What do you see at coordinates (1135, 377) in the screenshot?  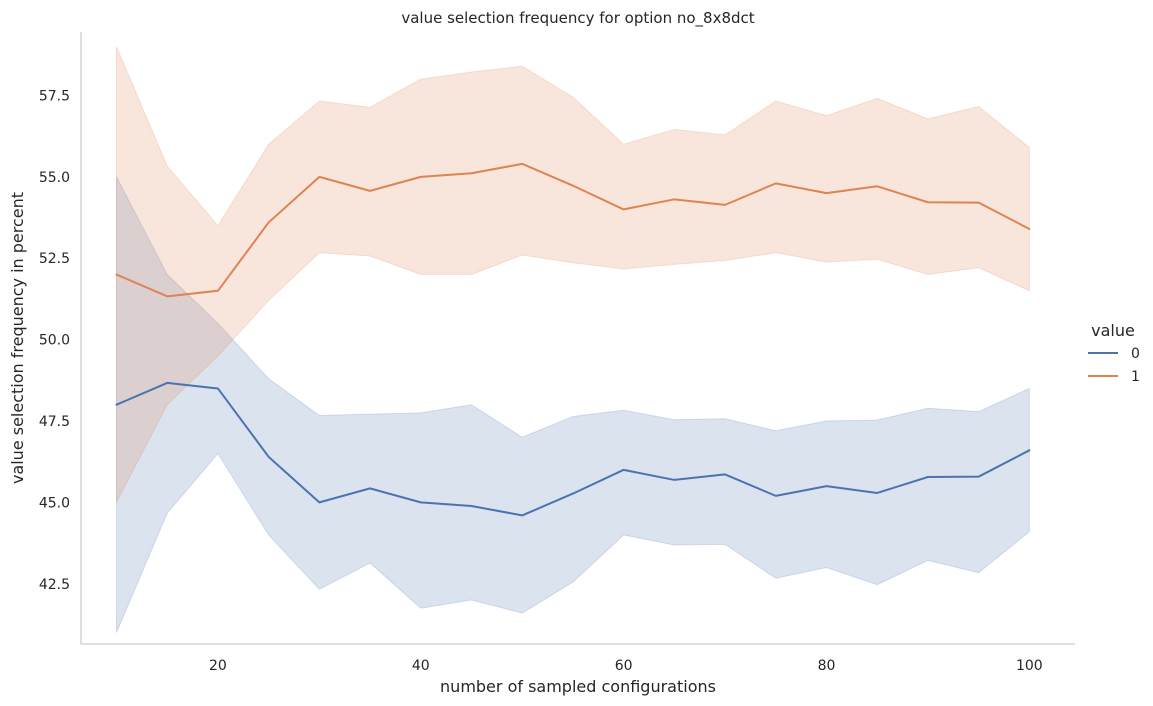 I see `legend-label-series-1: 1` at bounding box center [1135, 377].